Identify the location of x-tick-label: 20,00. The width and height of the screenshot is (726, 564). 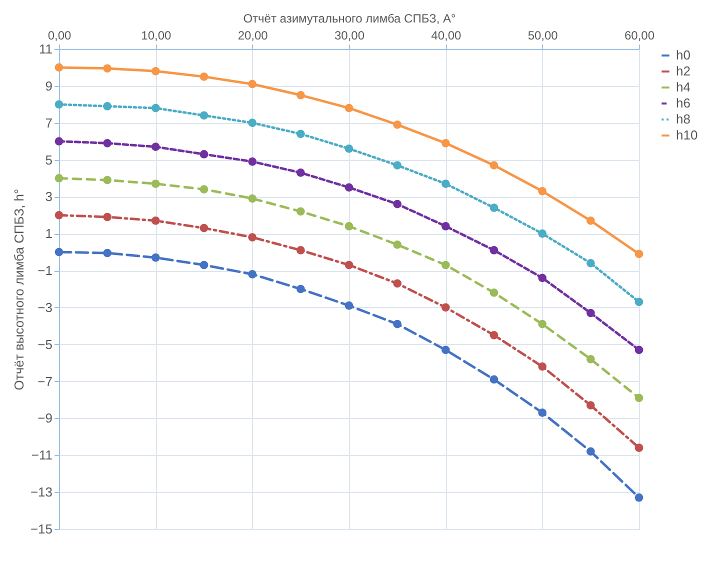
(253, 35).